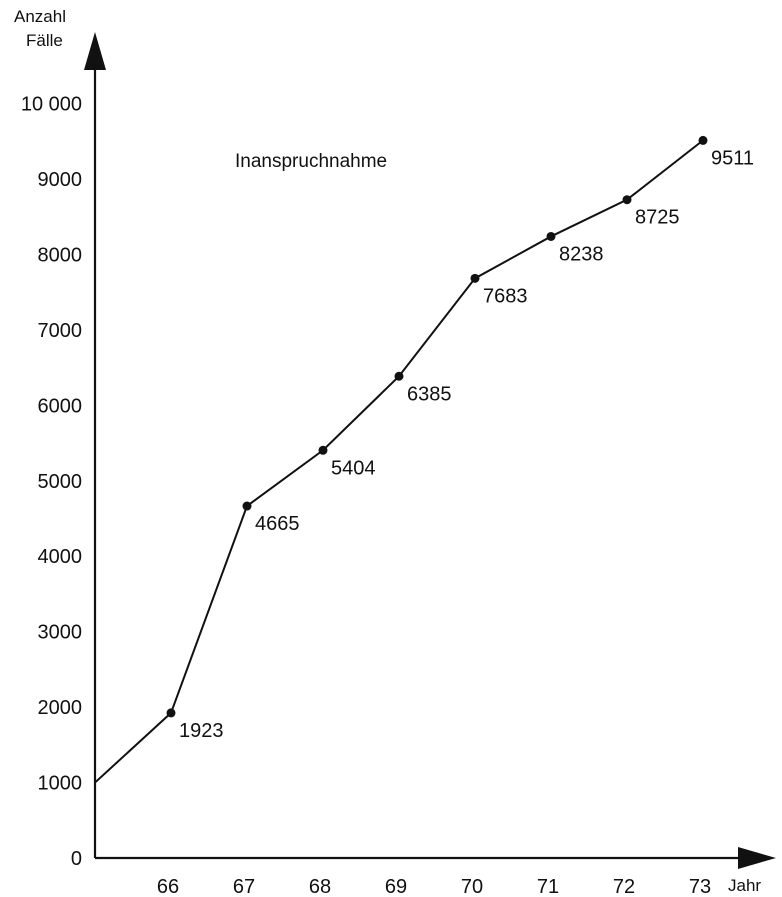  Describe the element at coordinates (60, 406) in the screenshot. I see `y-tick-label: 6000` at that location.